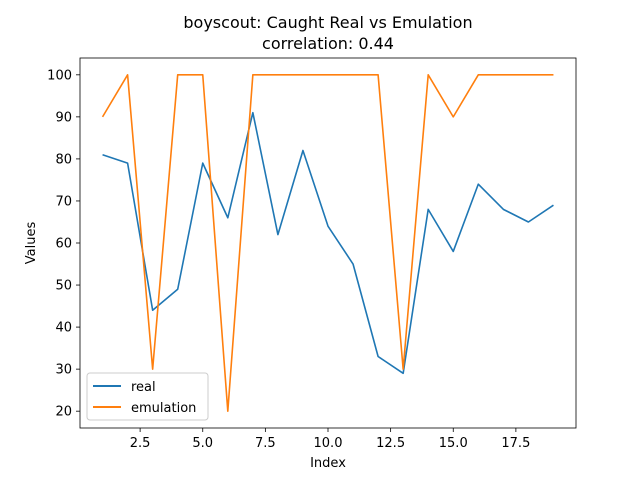 This screenshot has width=640, height=480. Describe the element at coordinates (515, 443) in the screenshot. I see `x-tick-label: 17.5` at that location.